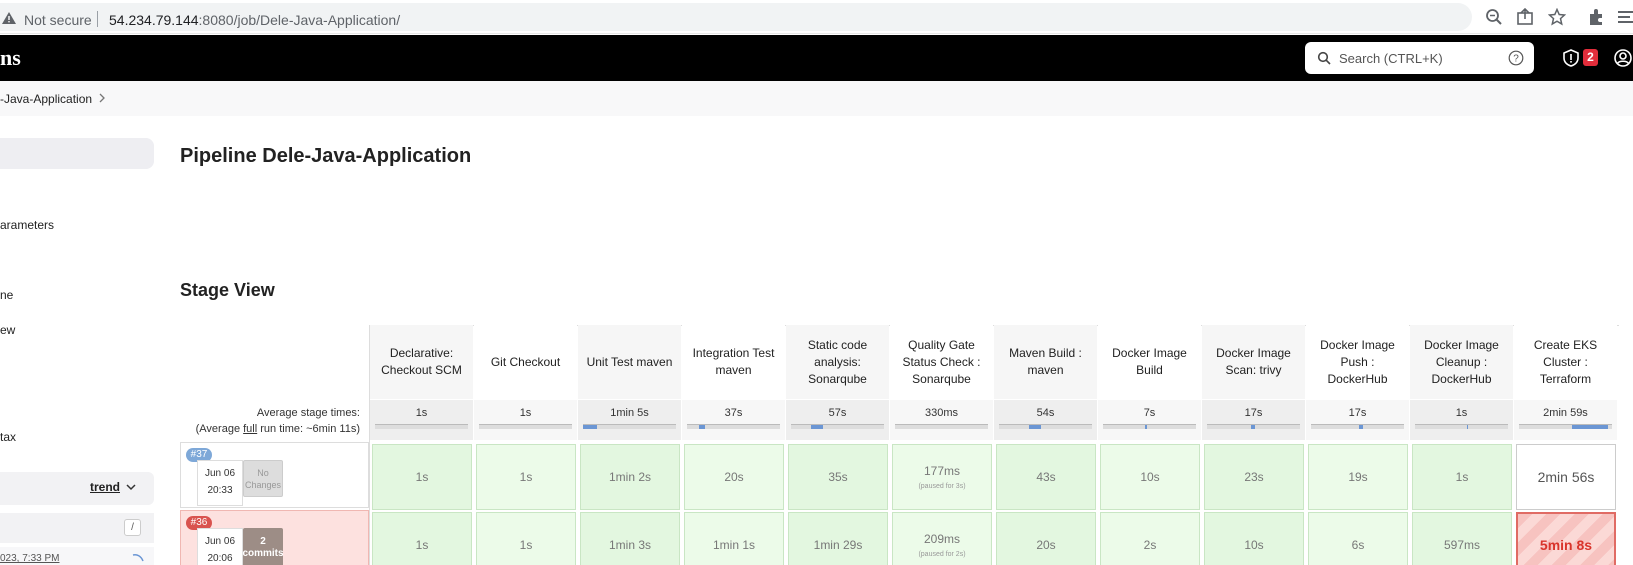 The image size is (1633, 565). I want to click on average-suffix: run time: ~6min 11s), so click(308, 429).